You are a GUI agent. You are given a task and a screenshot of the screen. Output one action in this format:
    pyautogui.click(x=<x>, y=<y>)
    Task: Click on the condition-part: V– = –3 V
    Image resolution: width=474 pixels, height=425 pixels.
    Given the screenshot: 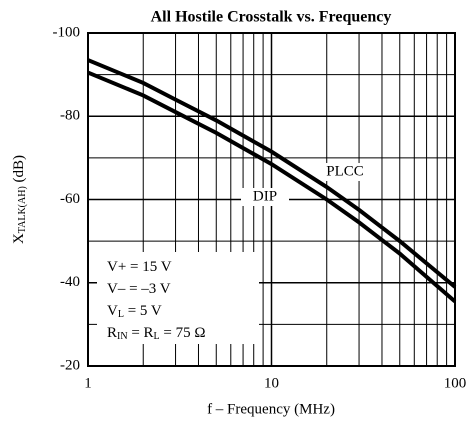 What is the action you would take?
    pyautogui.click(x=139, y=289)
    